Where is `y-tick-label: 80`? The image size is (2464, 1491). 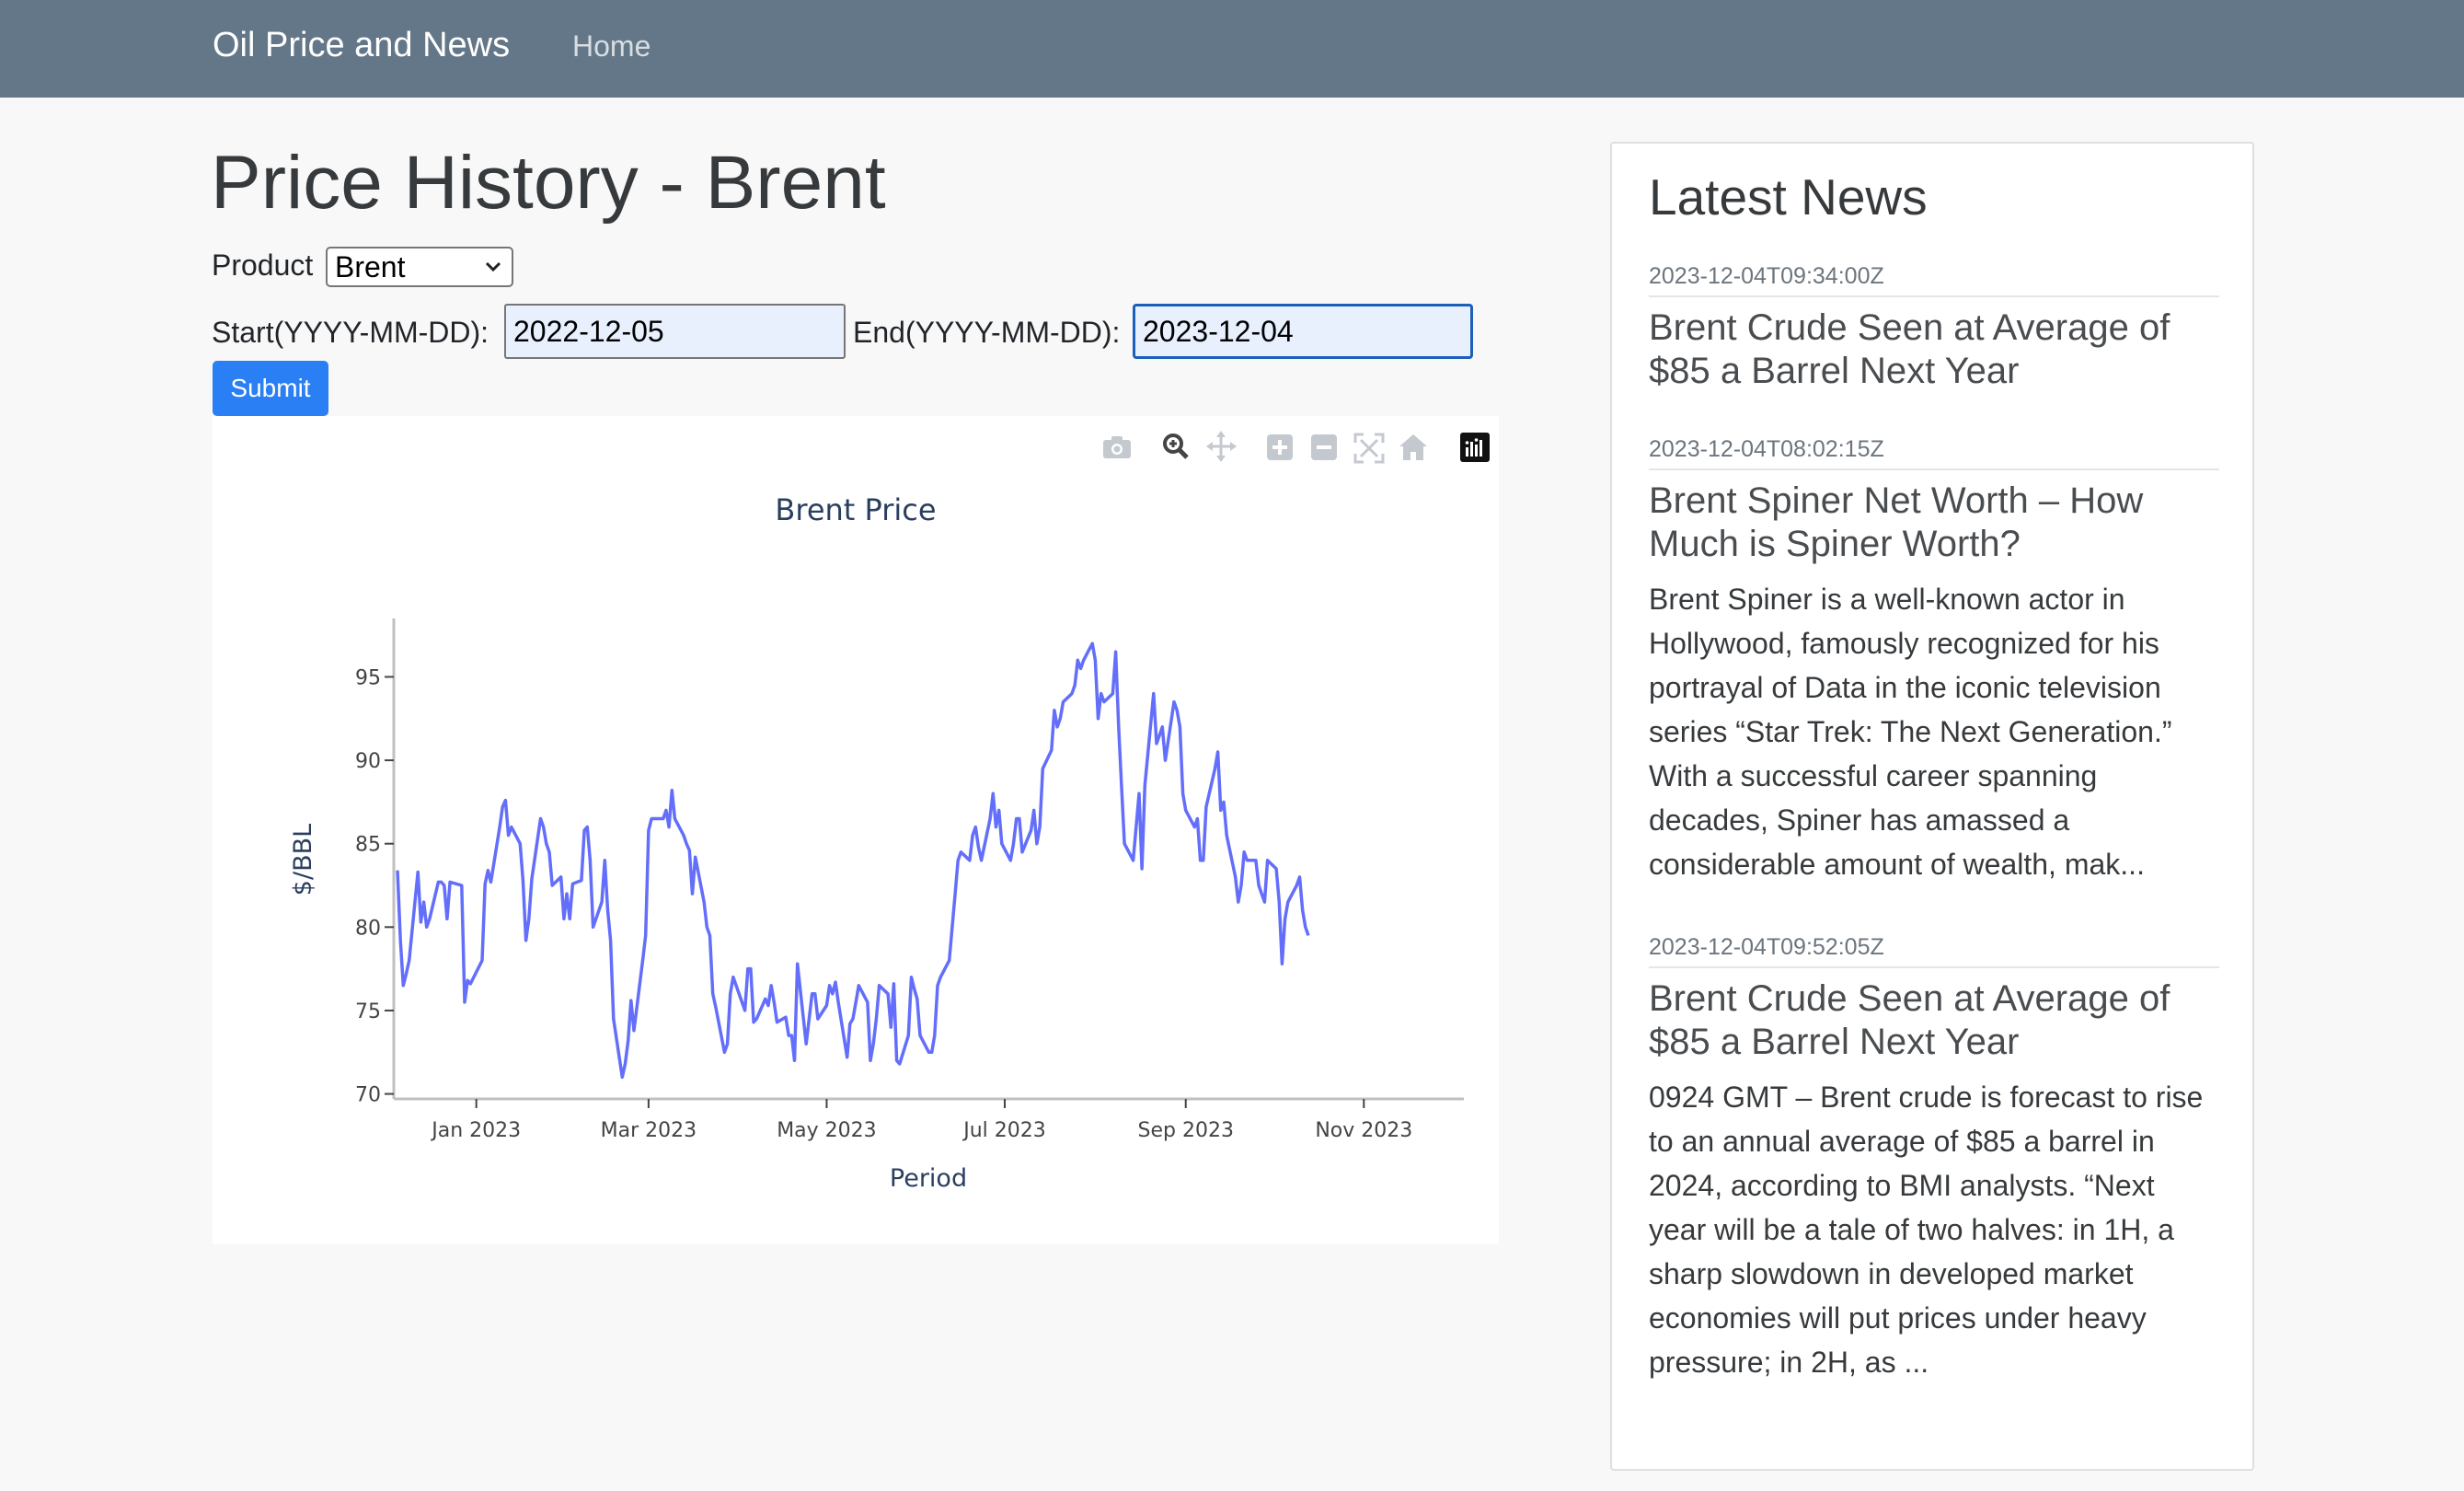 y-tick-label: 80 is located at coordinates (368, 928).